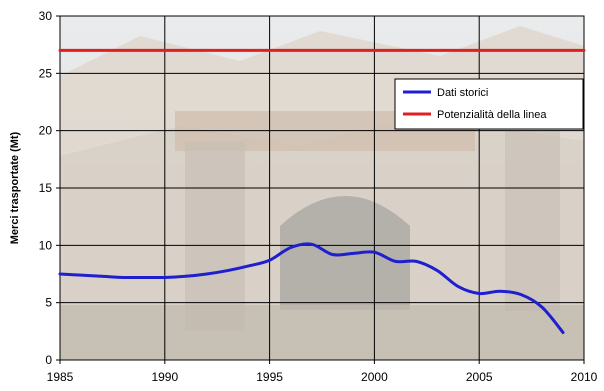  What do you see at coordinates (584, 377) in the screenshot?
I see `x-tick-label: 2010` at bounding box center [584, 377].